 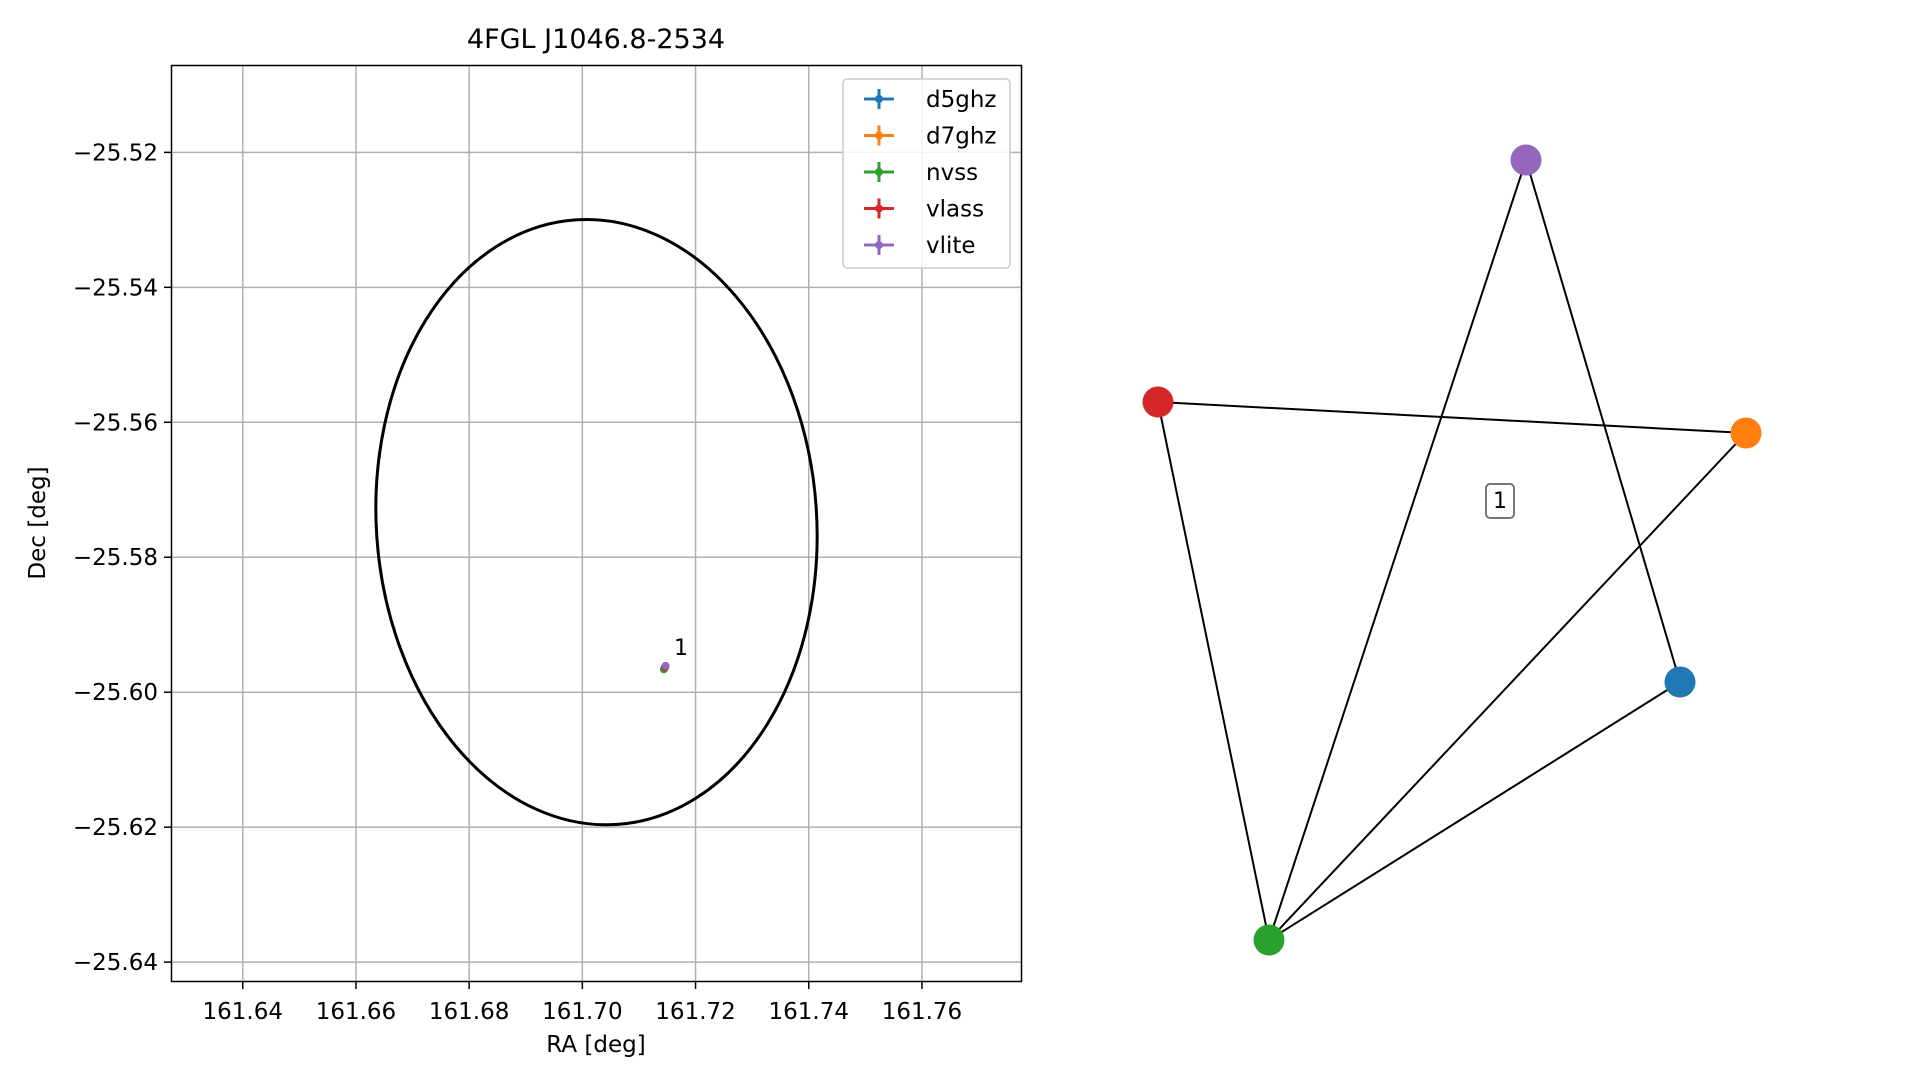 I want to click on chart-title: 4FGL J1046.8-2534, so click(x=596, y=39).